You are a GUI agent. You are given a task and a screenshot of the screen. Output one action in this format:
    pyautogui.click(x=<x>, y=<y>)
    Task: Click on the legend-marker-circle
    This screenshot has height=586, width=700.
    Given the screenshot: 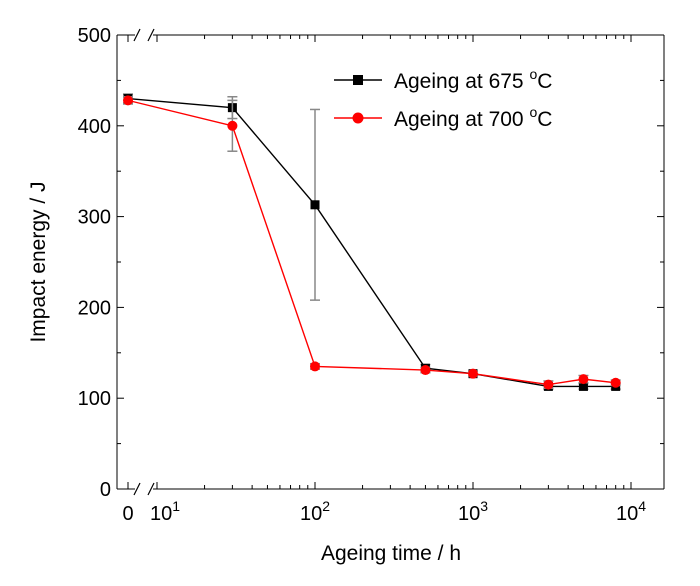 What is the action you would take?
    pyautogui.click(x=358, y=118)
    